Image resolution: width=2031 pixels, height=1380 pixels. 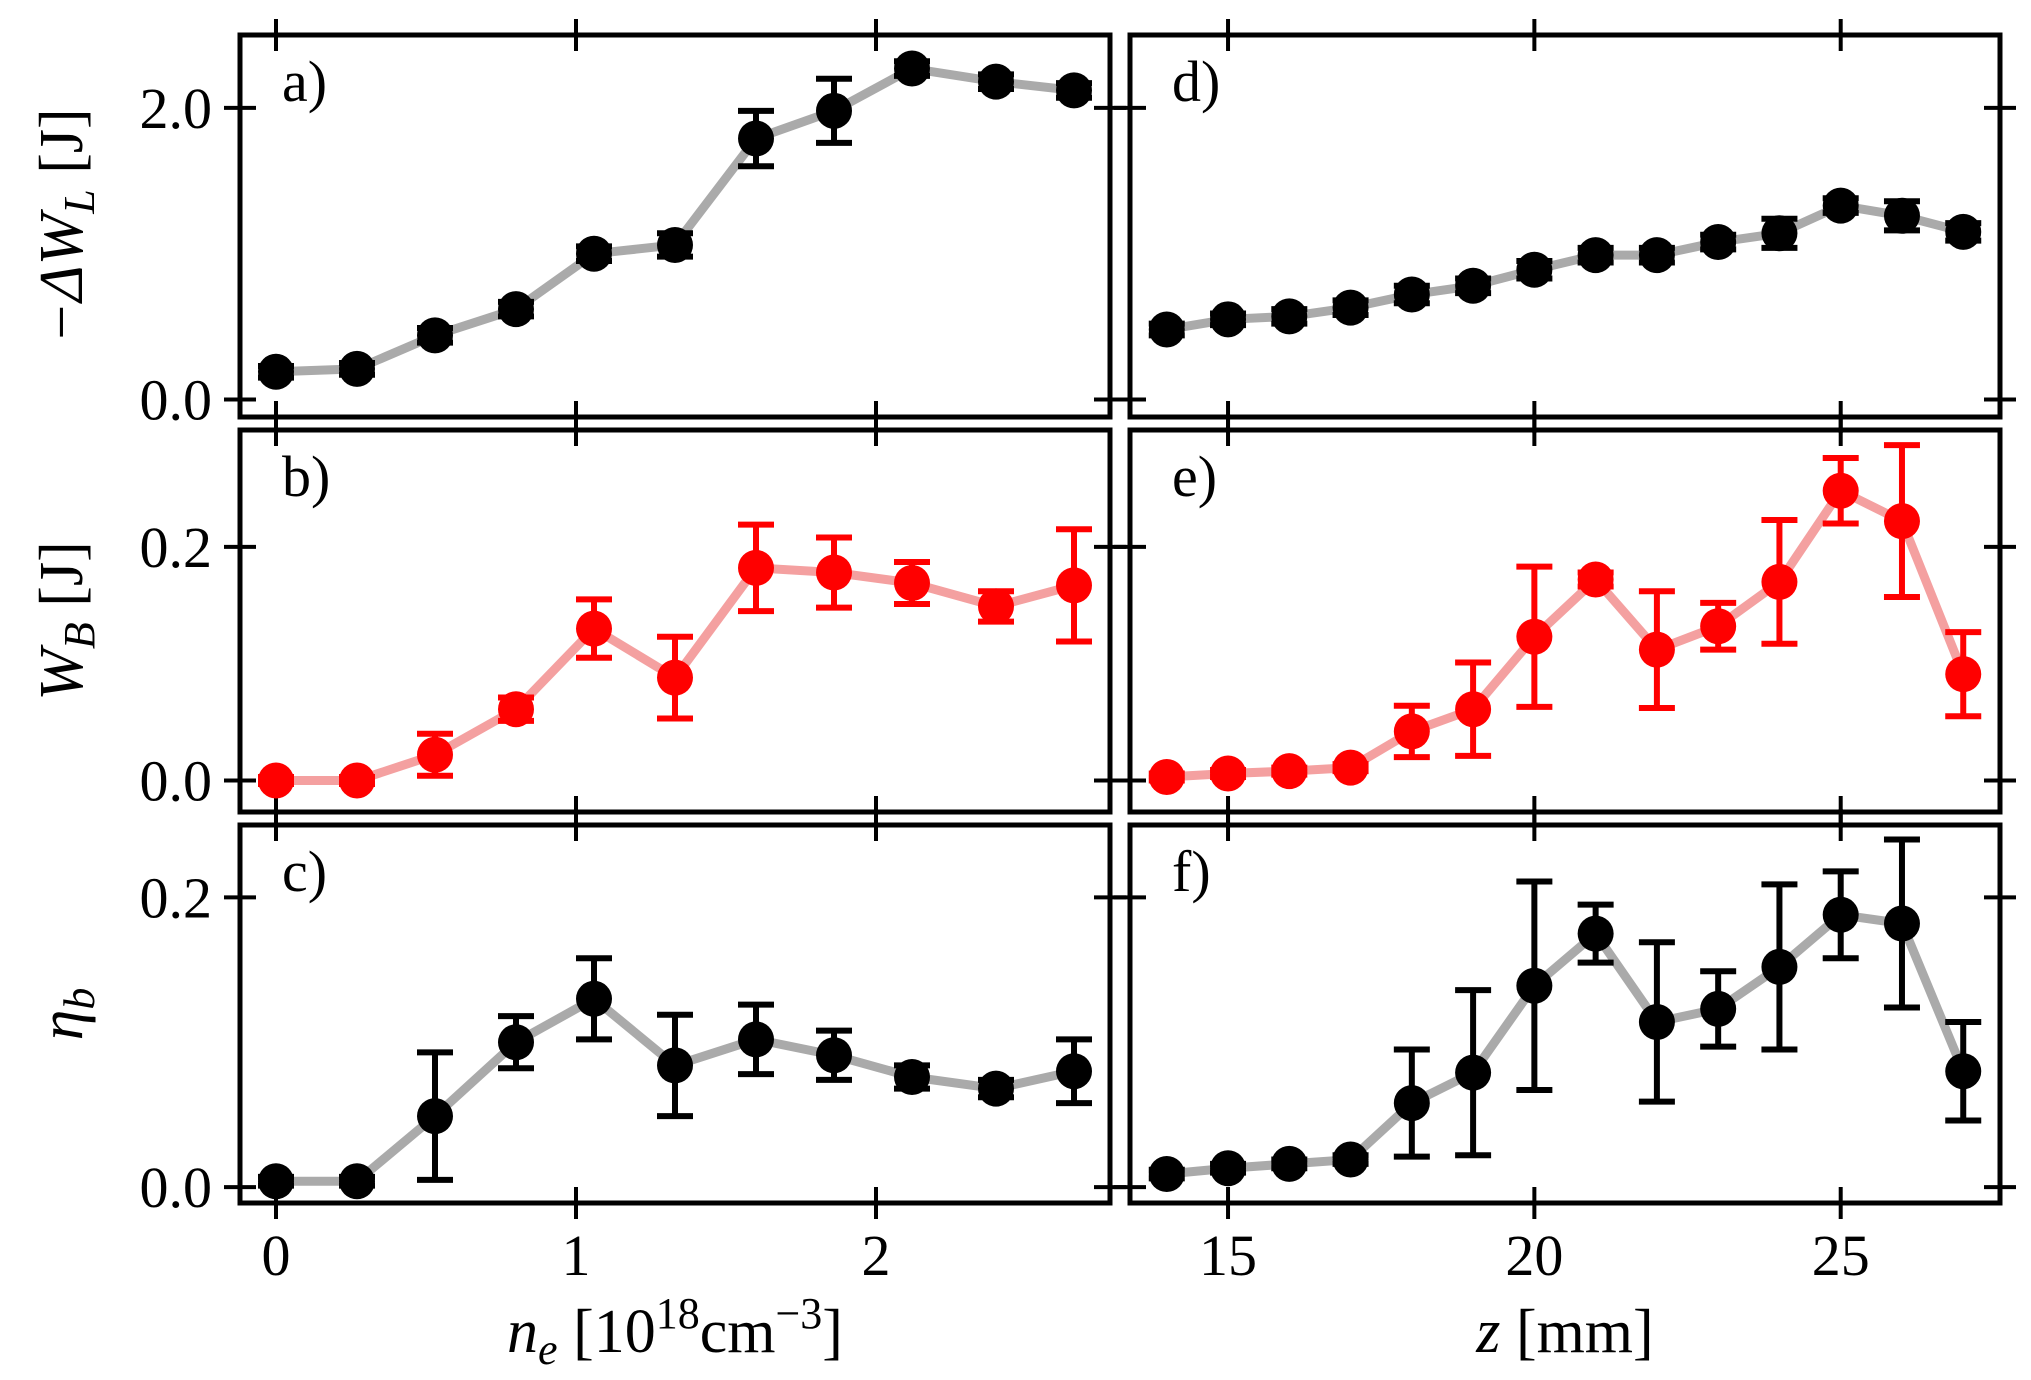 I want to click on y-axis-symbol: η, so click(x=62, y=1025).